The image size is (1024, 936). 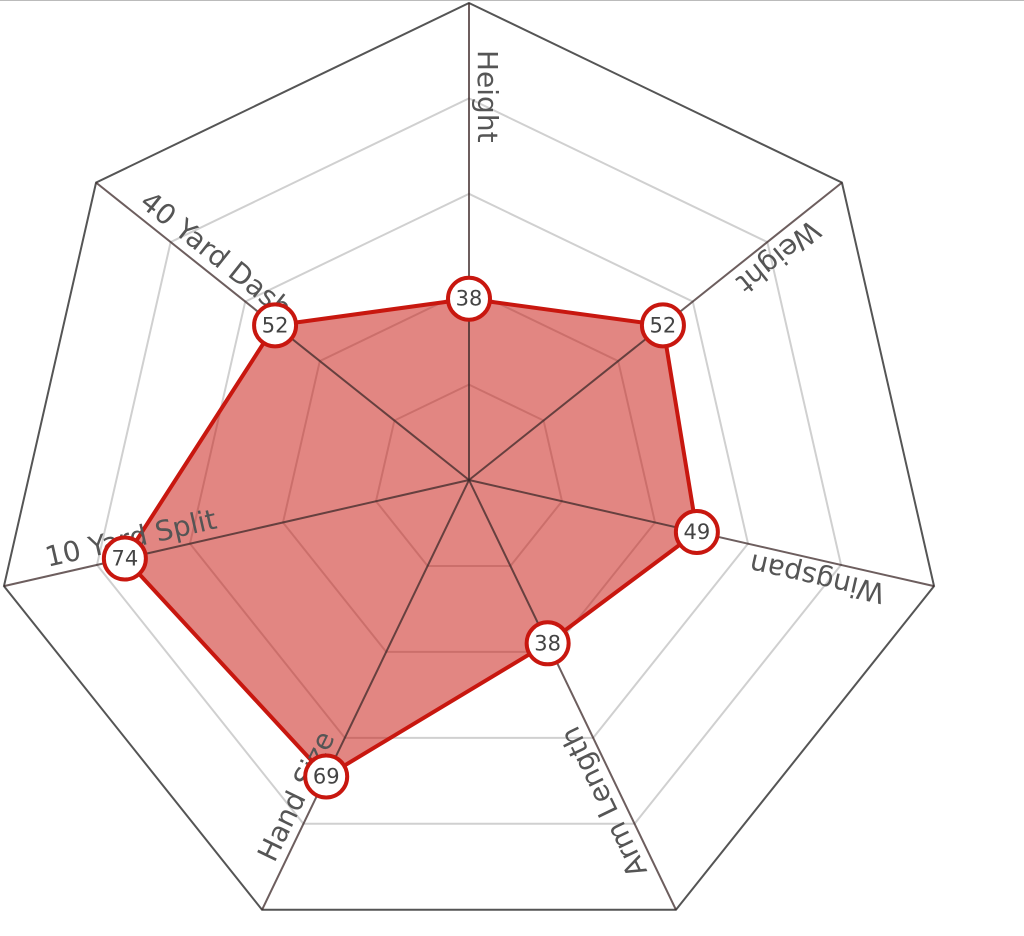 I want to click on axis-label: Height, so click(x=487, y=96).